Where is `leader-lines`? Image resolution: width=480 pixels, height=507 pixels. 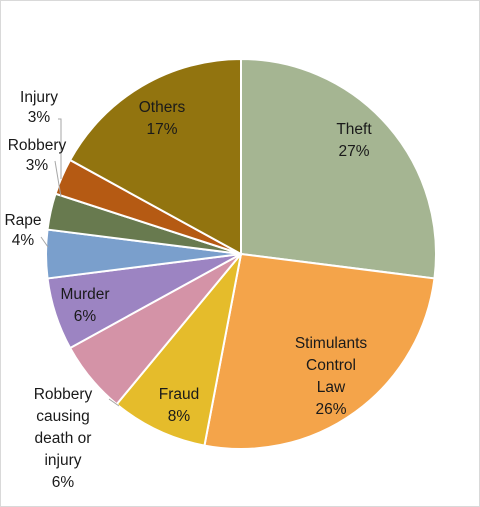
leader-lines is located at coordinates (80, 262).